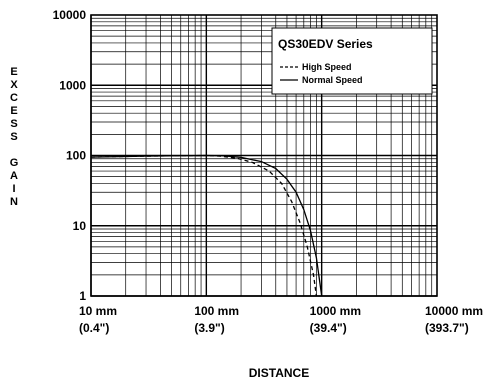  Describe the element at coordinates (14, 202) in the screenshot. I see `y-axis-title-letter: N` at that location.